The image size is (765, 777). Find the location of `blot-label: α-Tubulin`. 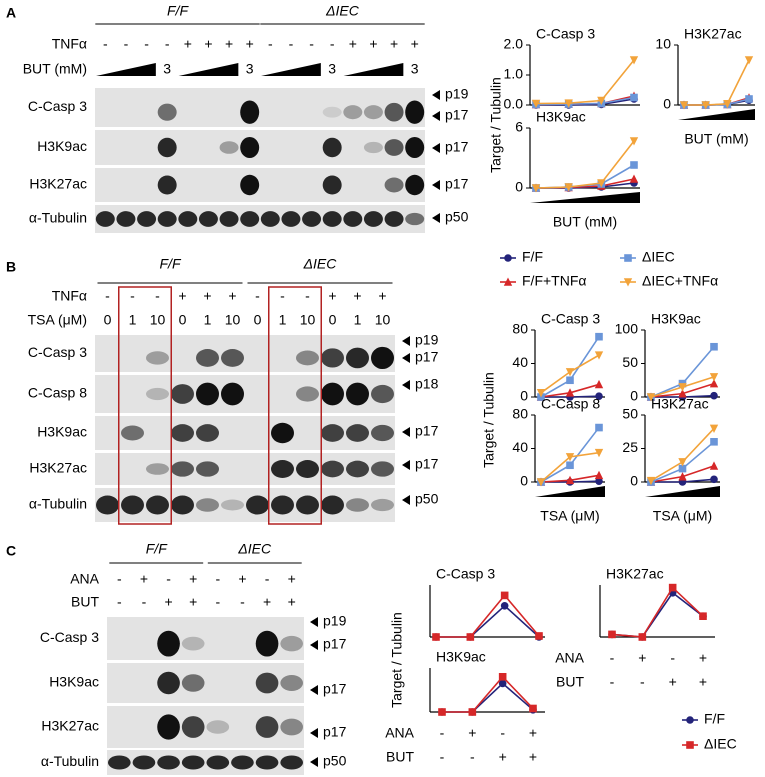

blot-label: α-Tubulin is located at coordinates (70, 761).